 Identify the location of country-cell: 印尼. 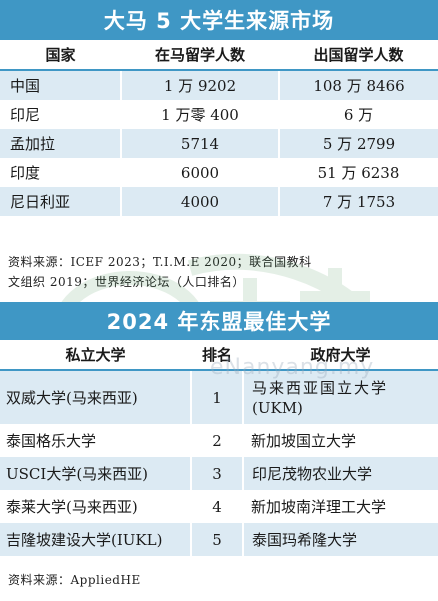
(25, 115).